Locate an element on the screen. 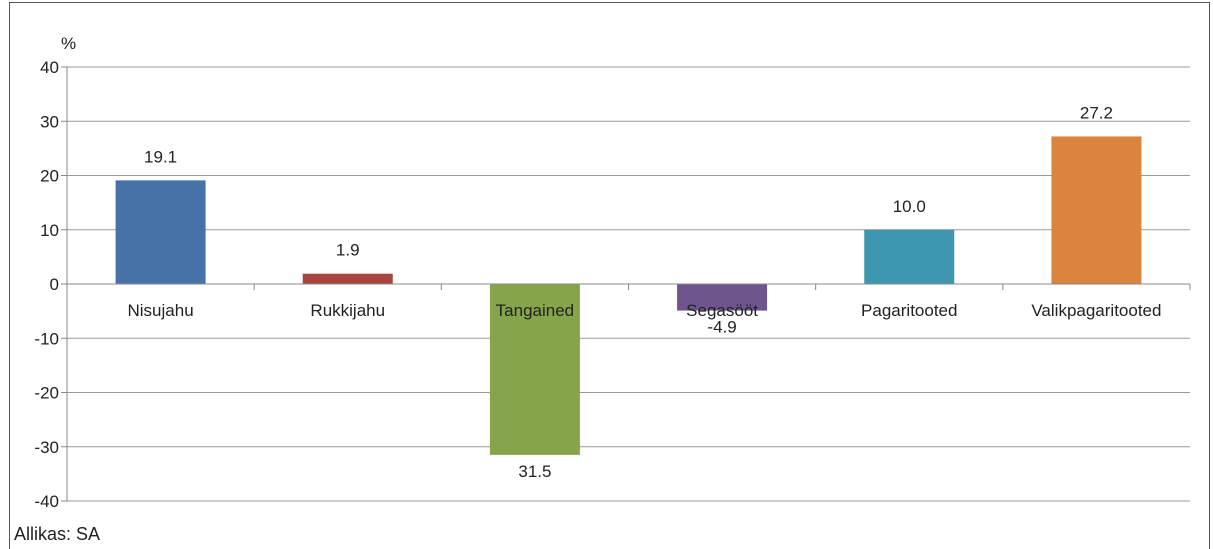 The image size is (1213, 549). bar-tangained is located at coordinates (534, 369).